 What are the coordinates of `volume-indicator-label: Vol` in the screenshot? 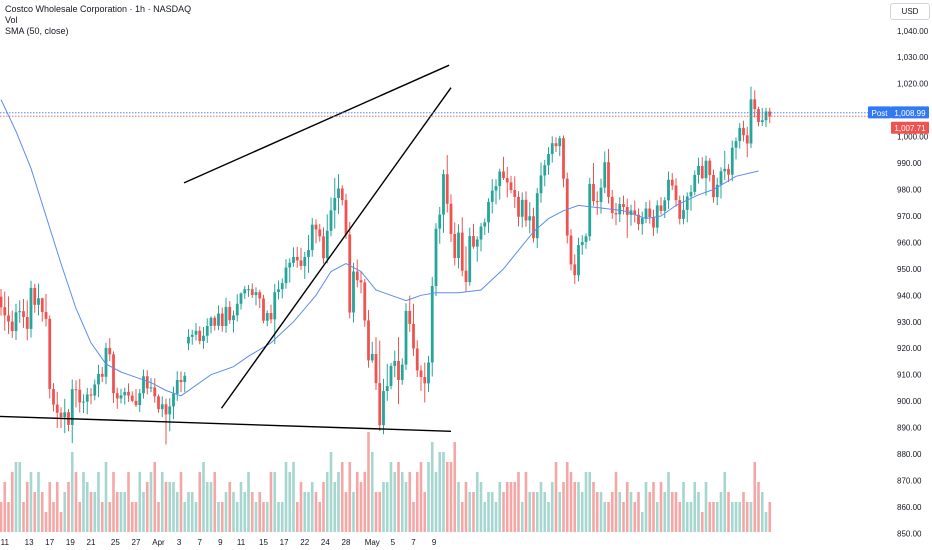 It's located at (11, 20).